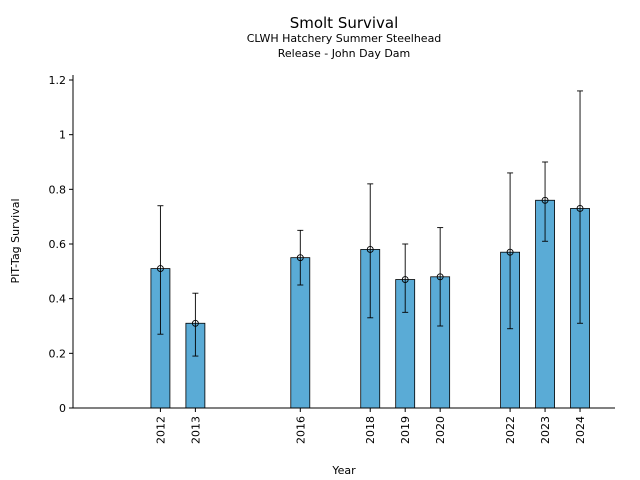 This screenshot has height=480, width=640. What do you see at coordinates (440, 430) in the screenshot?
I see `x-tick-label-2020: 2020` at bounding box center [440, 430].